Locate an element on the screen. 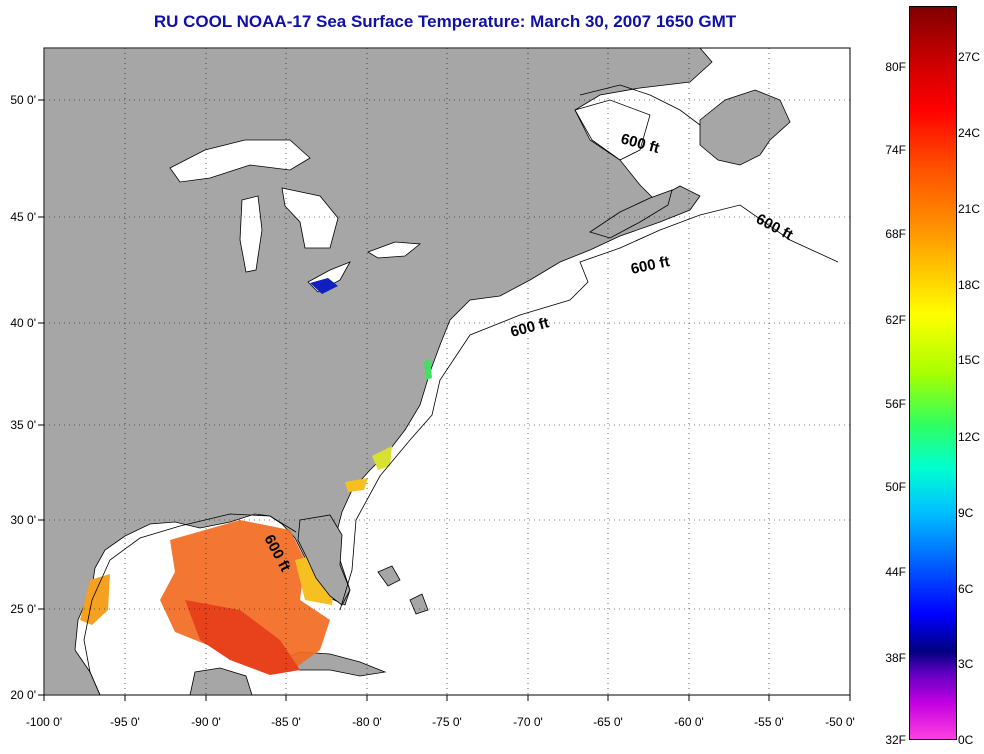 The height and width of the screenshot is (754, 984). colorbar-f-label: 56F is located at coordinates (895, 404).